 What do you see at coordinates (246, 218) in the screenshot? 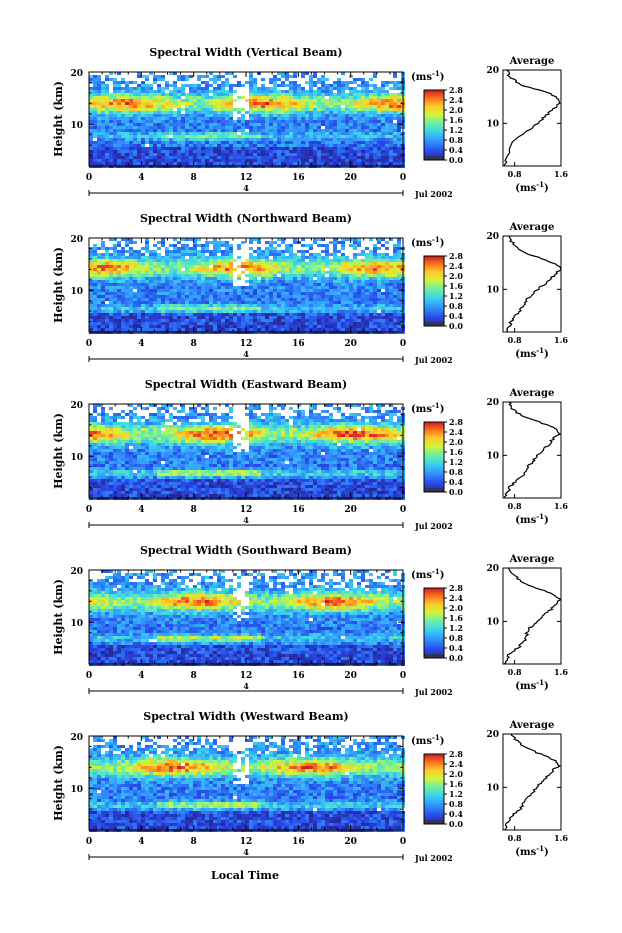
I see `panel-title: Spectral Width (Northward Beam)` at bounding box center [246, 218].